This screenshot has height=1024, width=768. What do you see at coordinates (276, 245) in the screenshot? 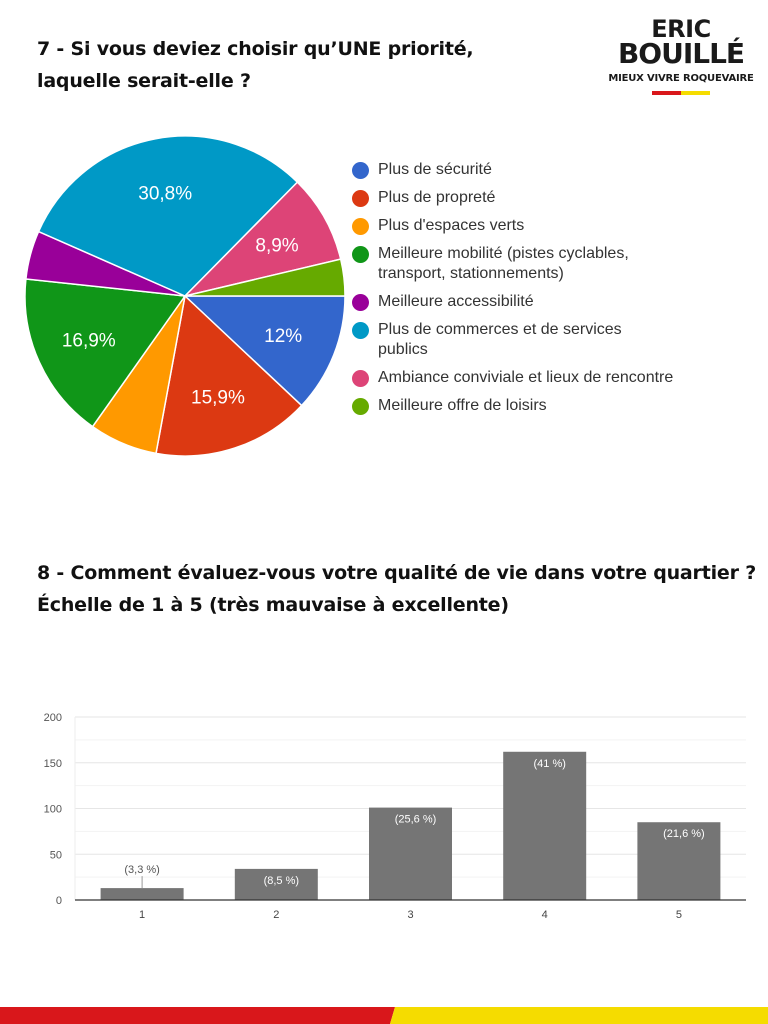
I see `pie-slice-label: 8,9%` at bounding box center [276, 245].